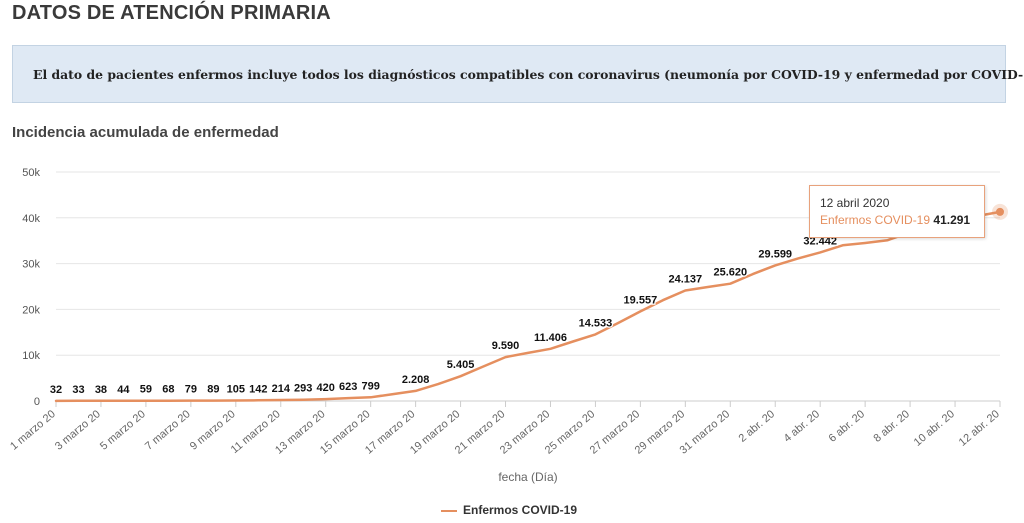 Image resolution: width=1024 pixels, height=523 pixels. I want to click on data-label: 44, so click(123, 390).